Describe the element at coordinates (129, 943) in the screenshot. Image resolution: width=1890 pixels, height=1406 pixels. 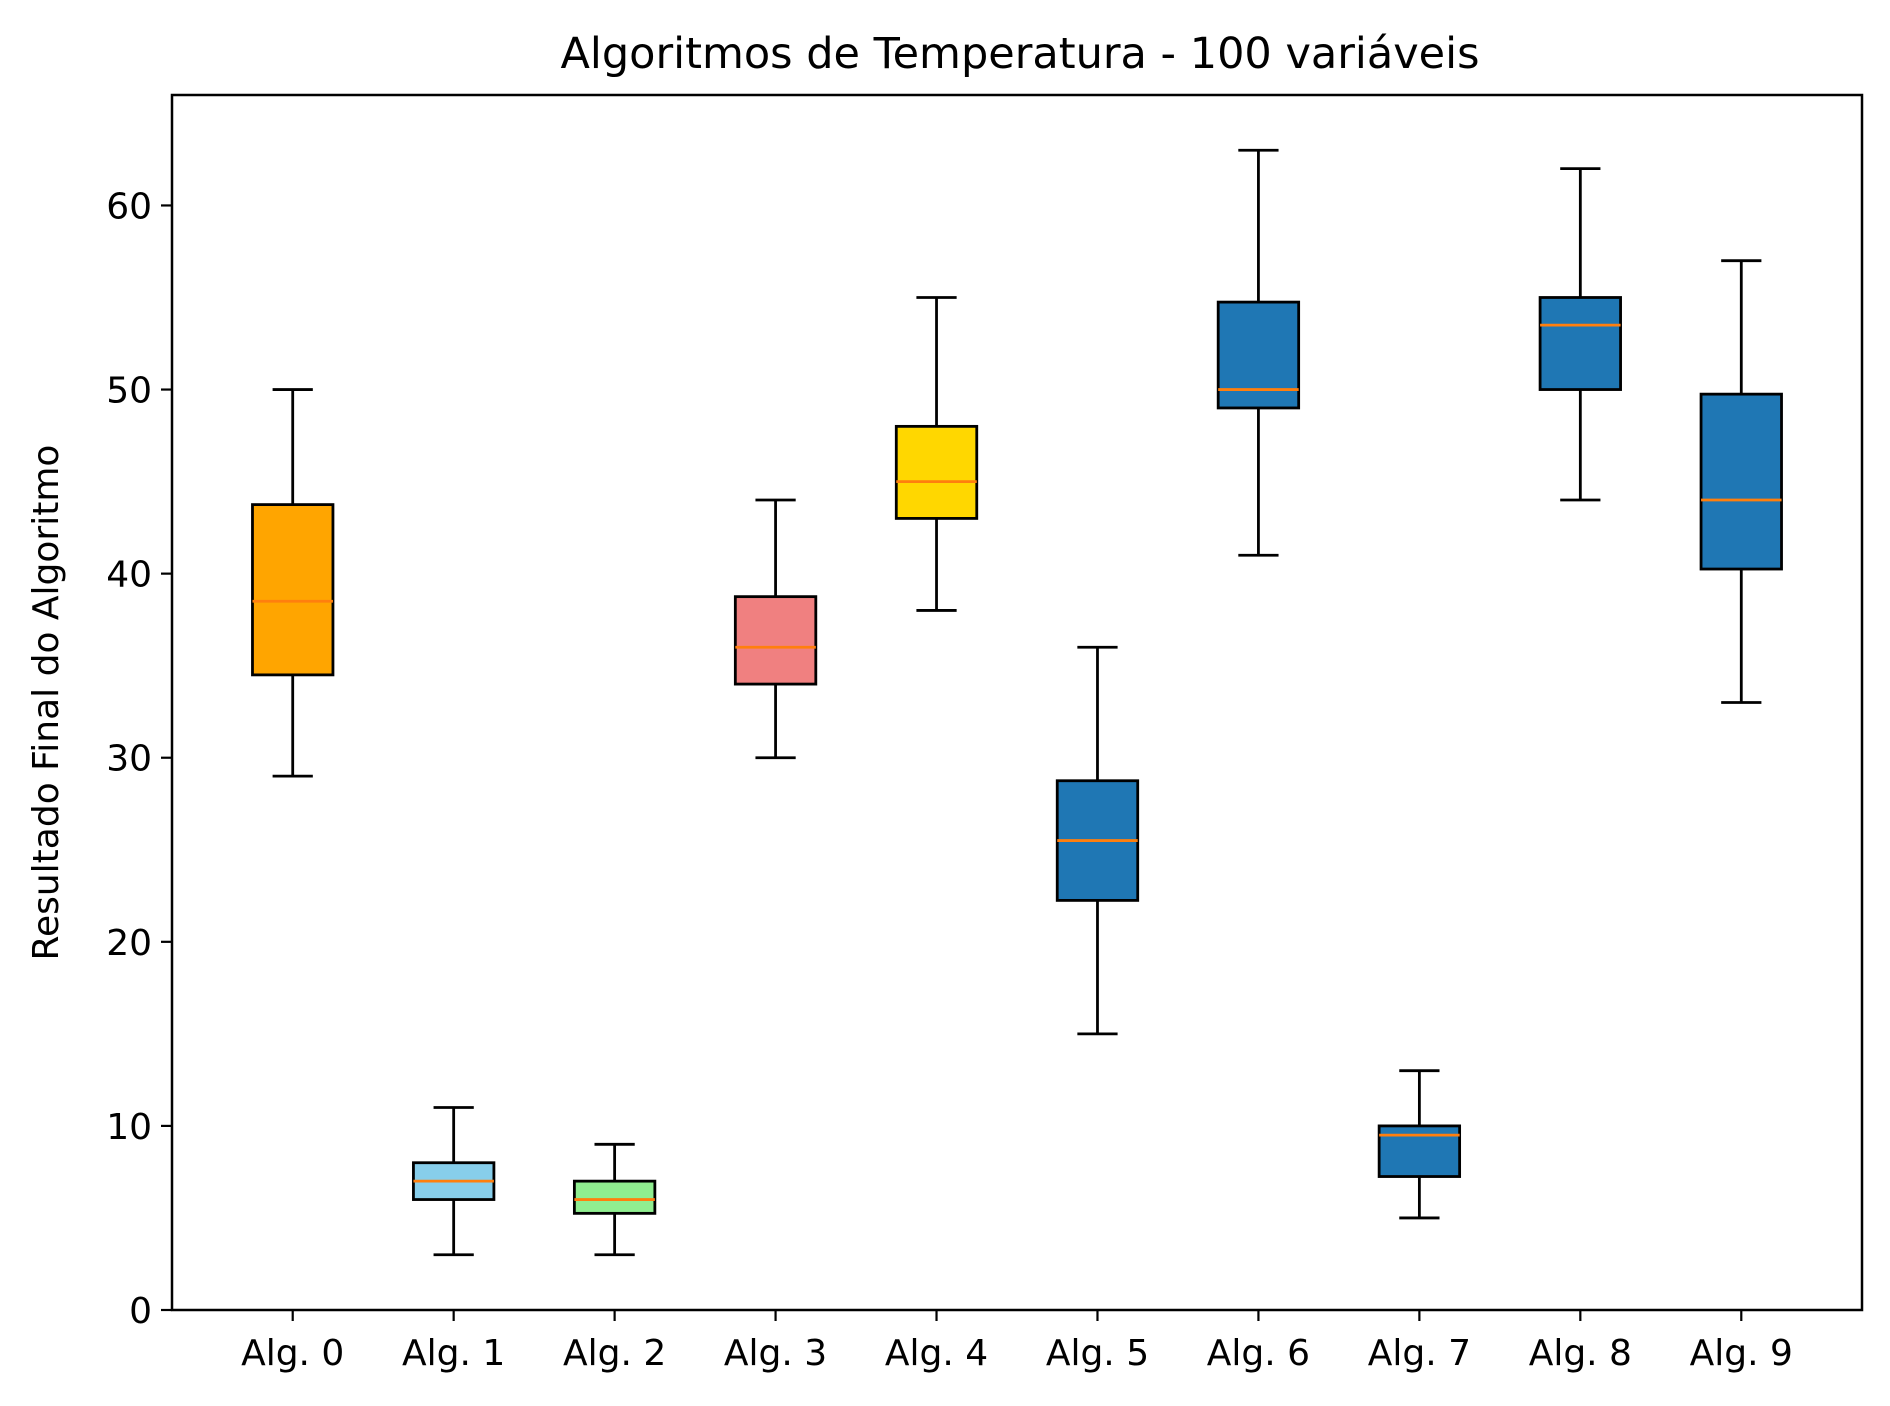
I see `y-tick-label: 20` at that location.